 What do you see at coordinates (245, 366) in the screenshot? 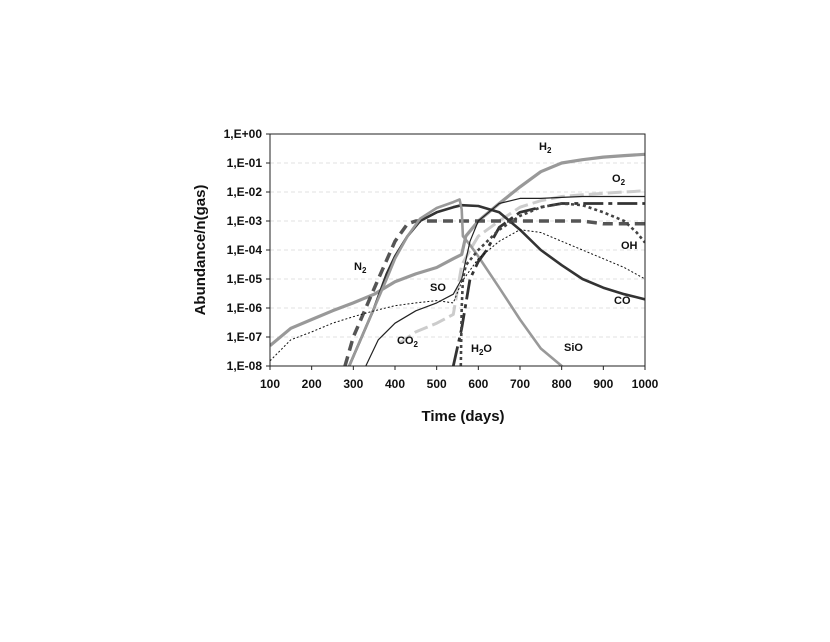
I see `y-tick-label: 1,E-08` at bounding box center [245, 366].